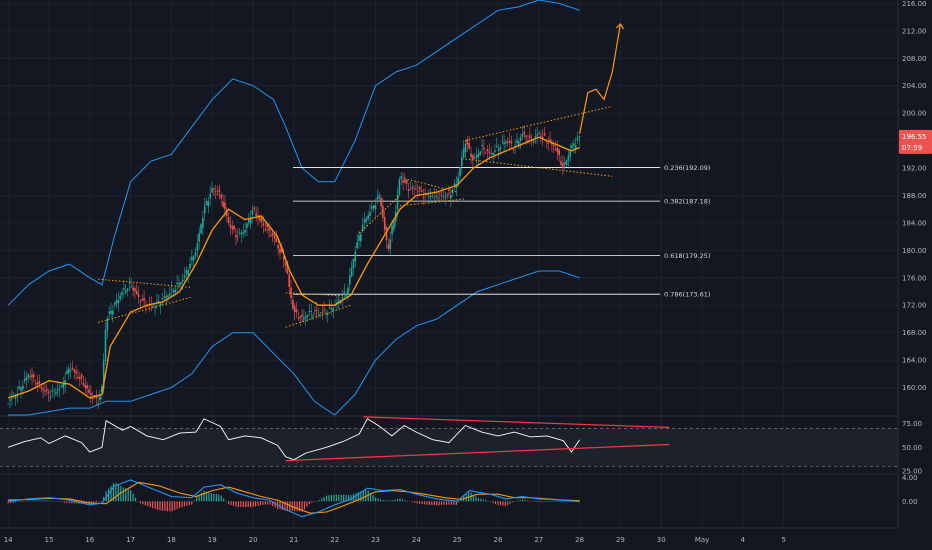  Describe the element at coordinates (130, 540) in the screenshot. I see `x-tick-label-3: 17` at that location.